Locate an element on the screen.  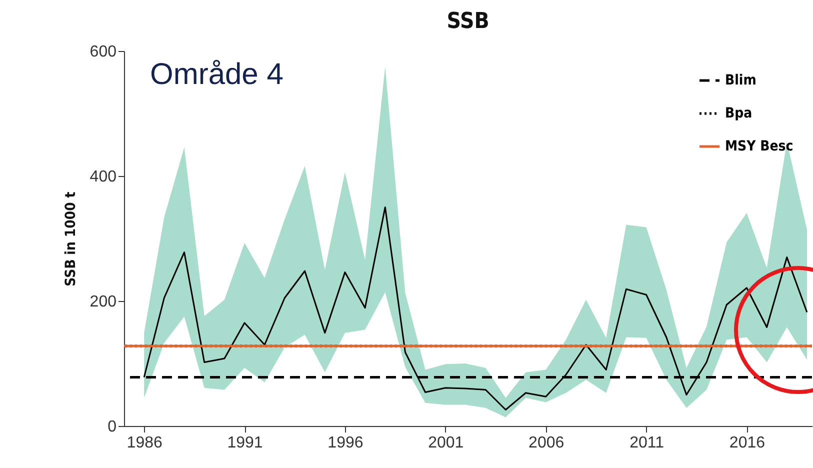
x-tick-label: 1991 is located at coordinates (245, 443).